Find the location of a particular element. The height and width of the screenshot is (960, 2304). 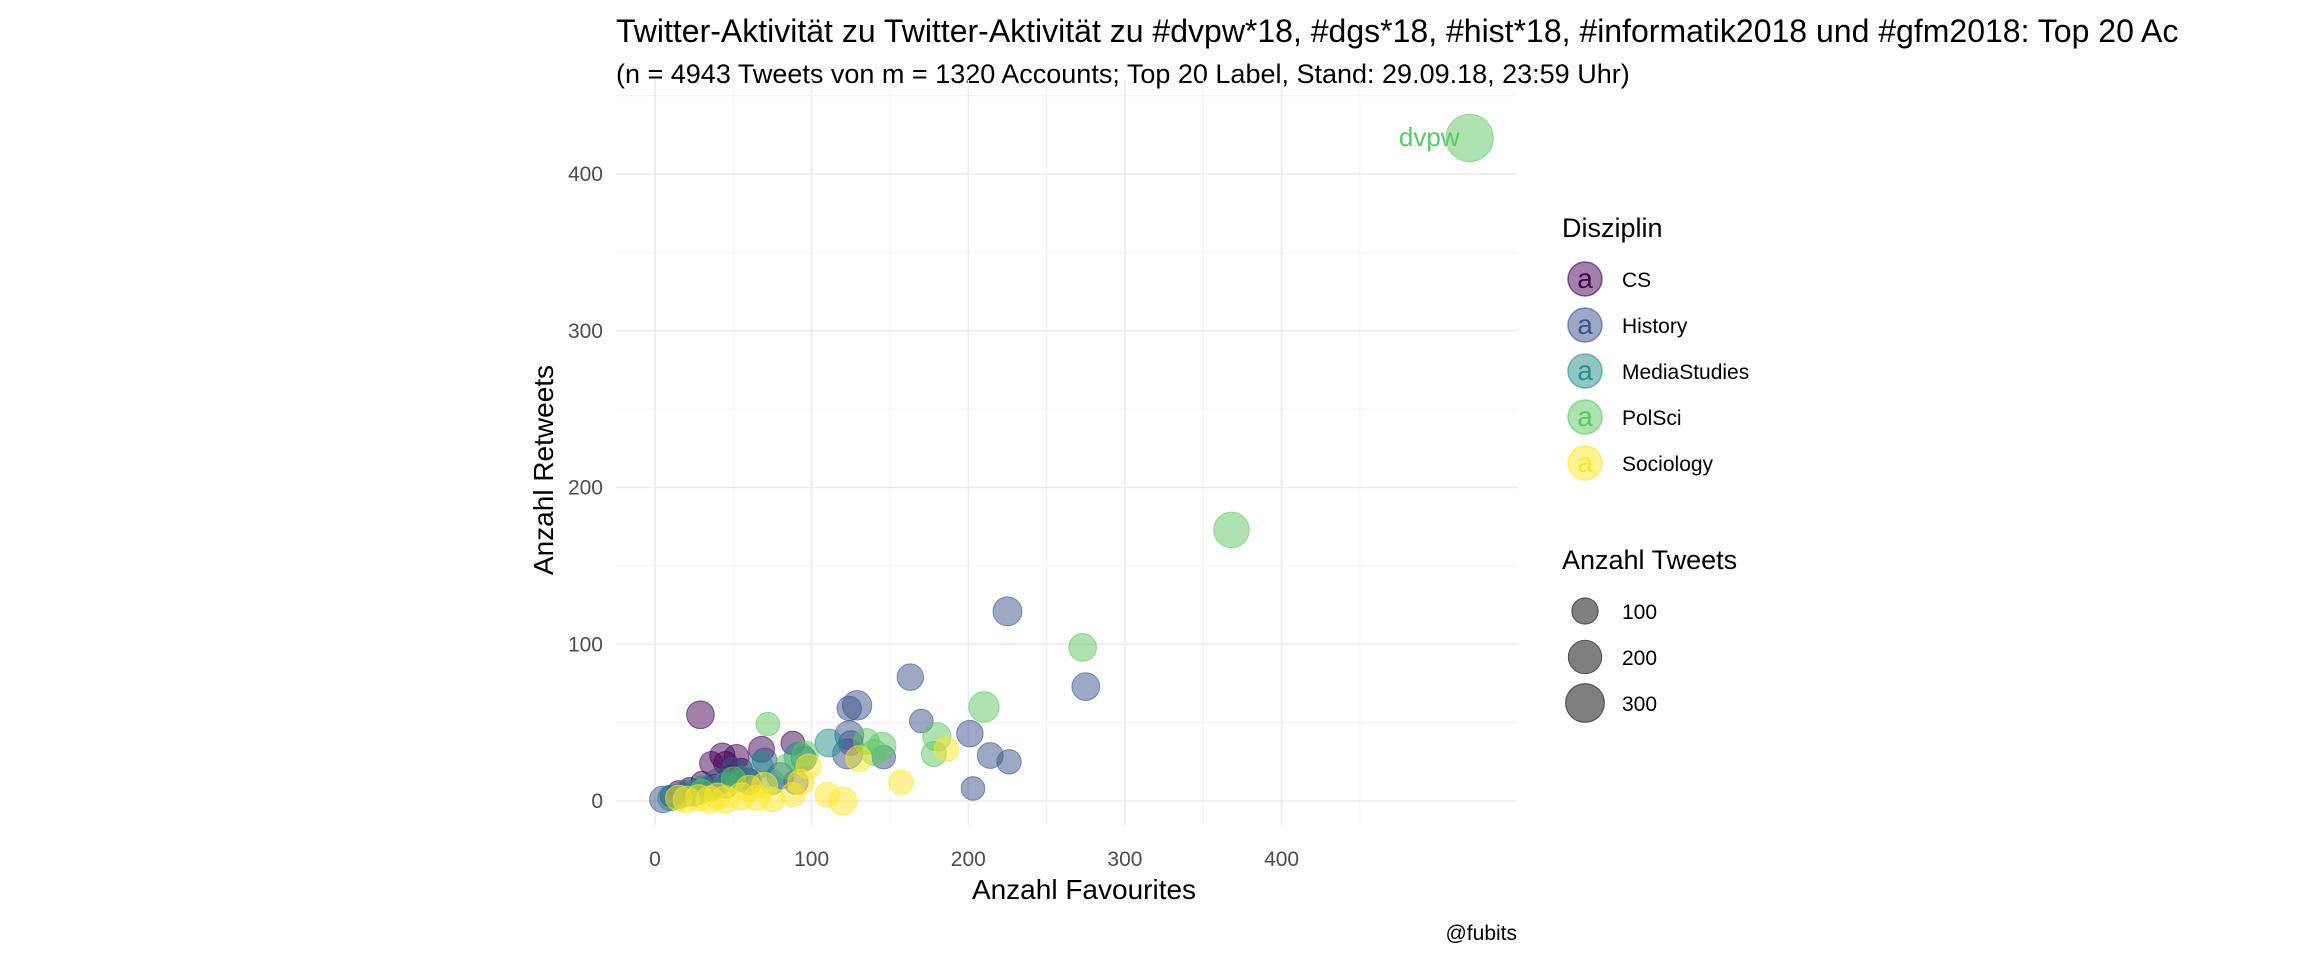

legend-label: CS is located at coordinates (1636, 280).